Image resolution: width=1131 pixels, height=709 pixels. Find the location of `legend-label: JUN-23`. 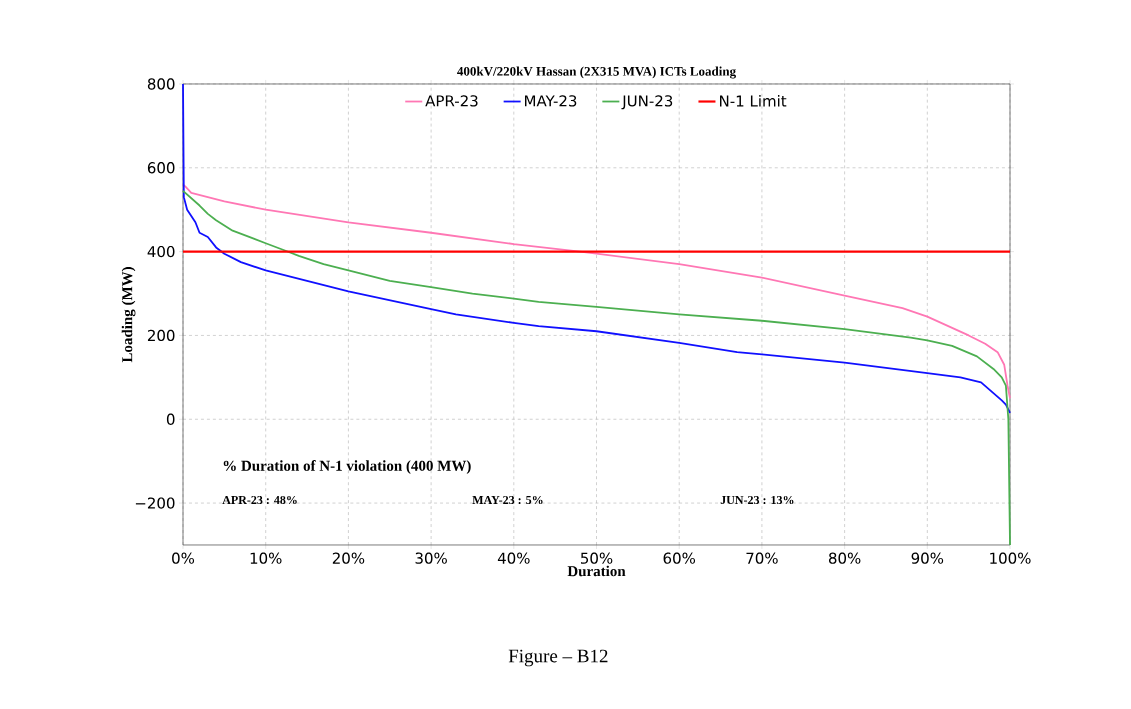

legend-label: JUN-23 is located at coordinates (647, 102).